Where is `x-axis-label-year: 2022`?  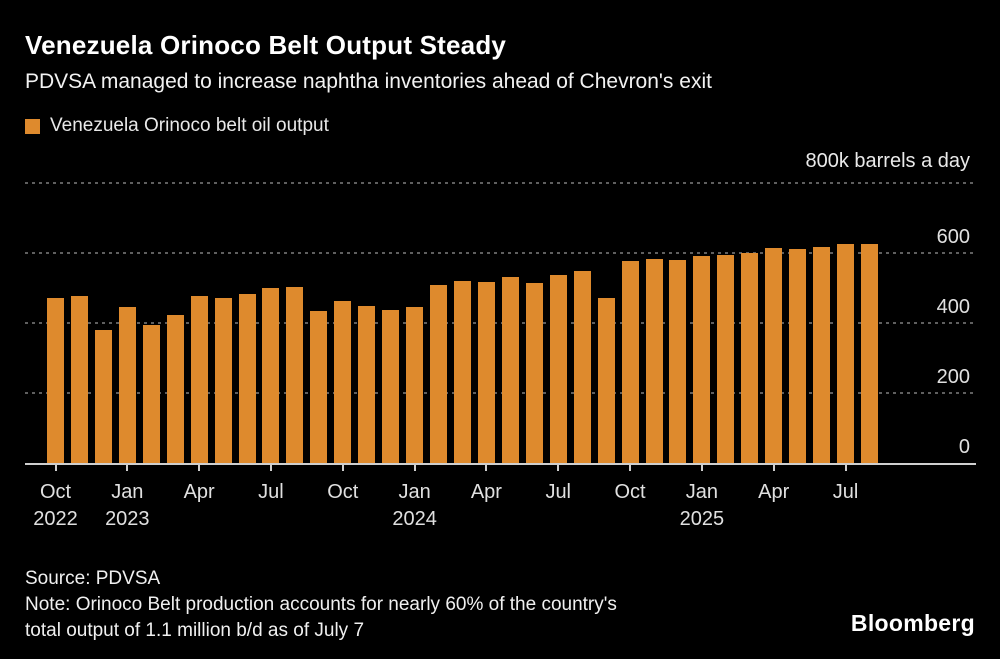 x-axis-label-year: 2022 is located at coordinates (55, 519).